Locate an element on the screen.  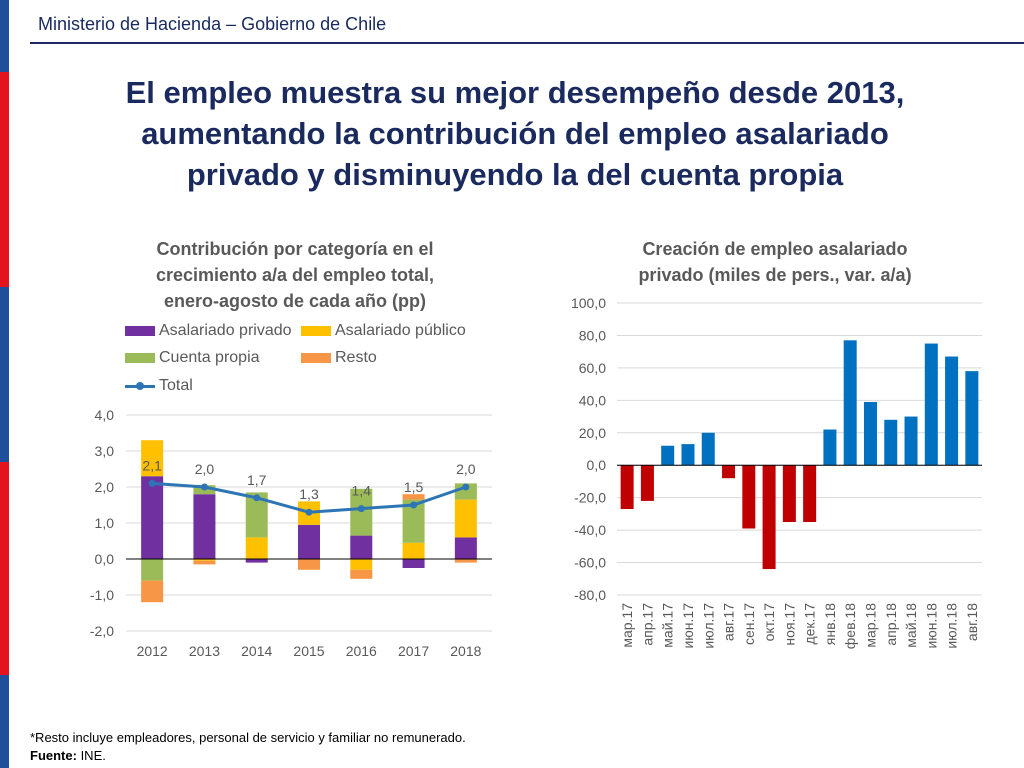
x-tick-label: апр.17 is located at coordinates (647, 624).